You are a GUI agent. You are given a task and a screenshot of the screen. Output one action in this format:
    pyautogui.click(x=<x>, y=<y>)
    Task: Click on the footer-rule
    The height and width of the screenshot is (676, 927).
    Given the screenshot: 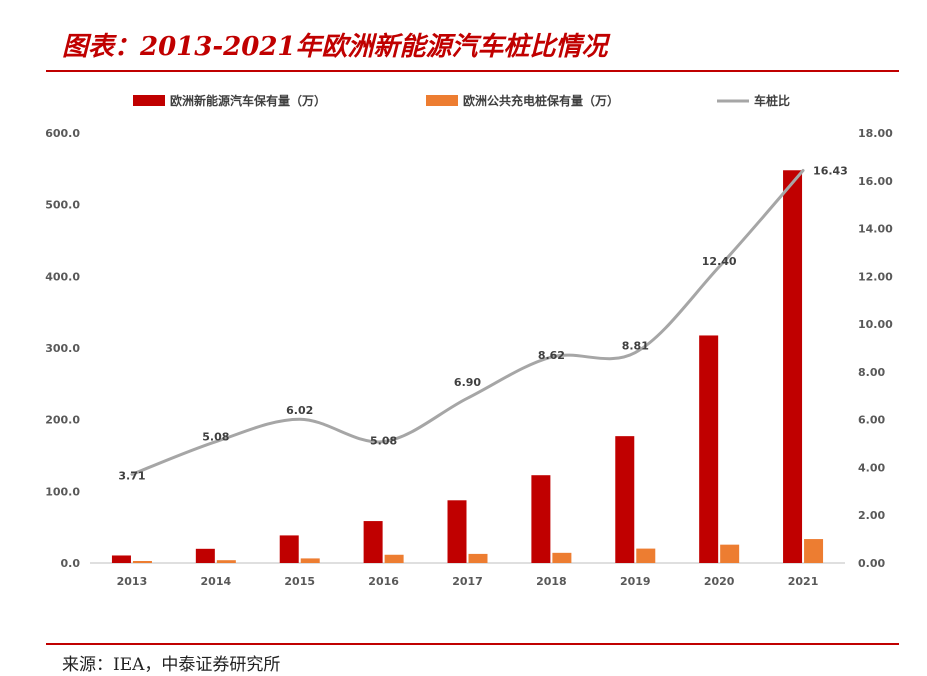 What is the action you would take?
    pyautogui.click(x=472, y=644)
    